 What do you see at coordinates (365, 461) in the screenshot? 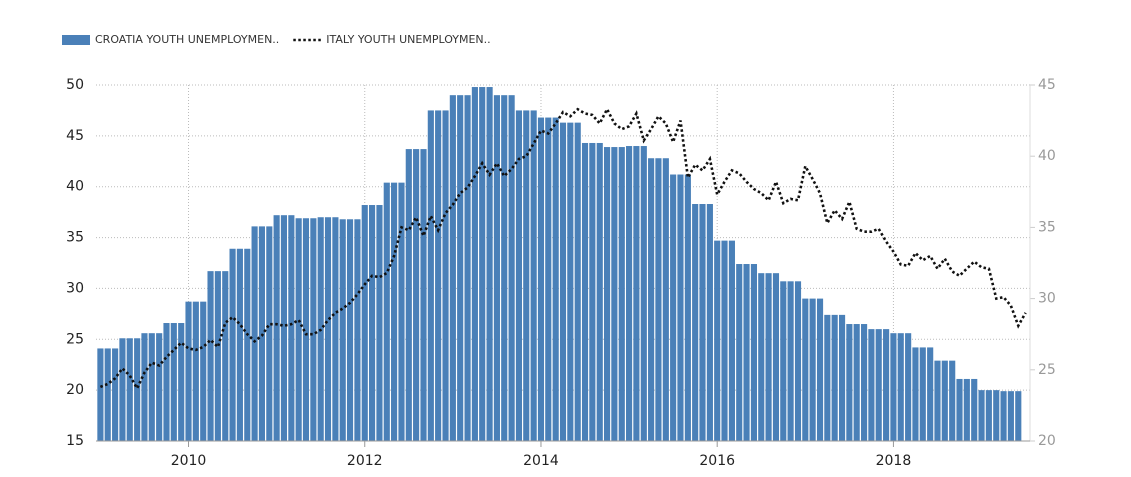
I see `x-tick-label: 2012` at bounding box center [365, 461].